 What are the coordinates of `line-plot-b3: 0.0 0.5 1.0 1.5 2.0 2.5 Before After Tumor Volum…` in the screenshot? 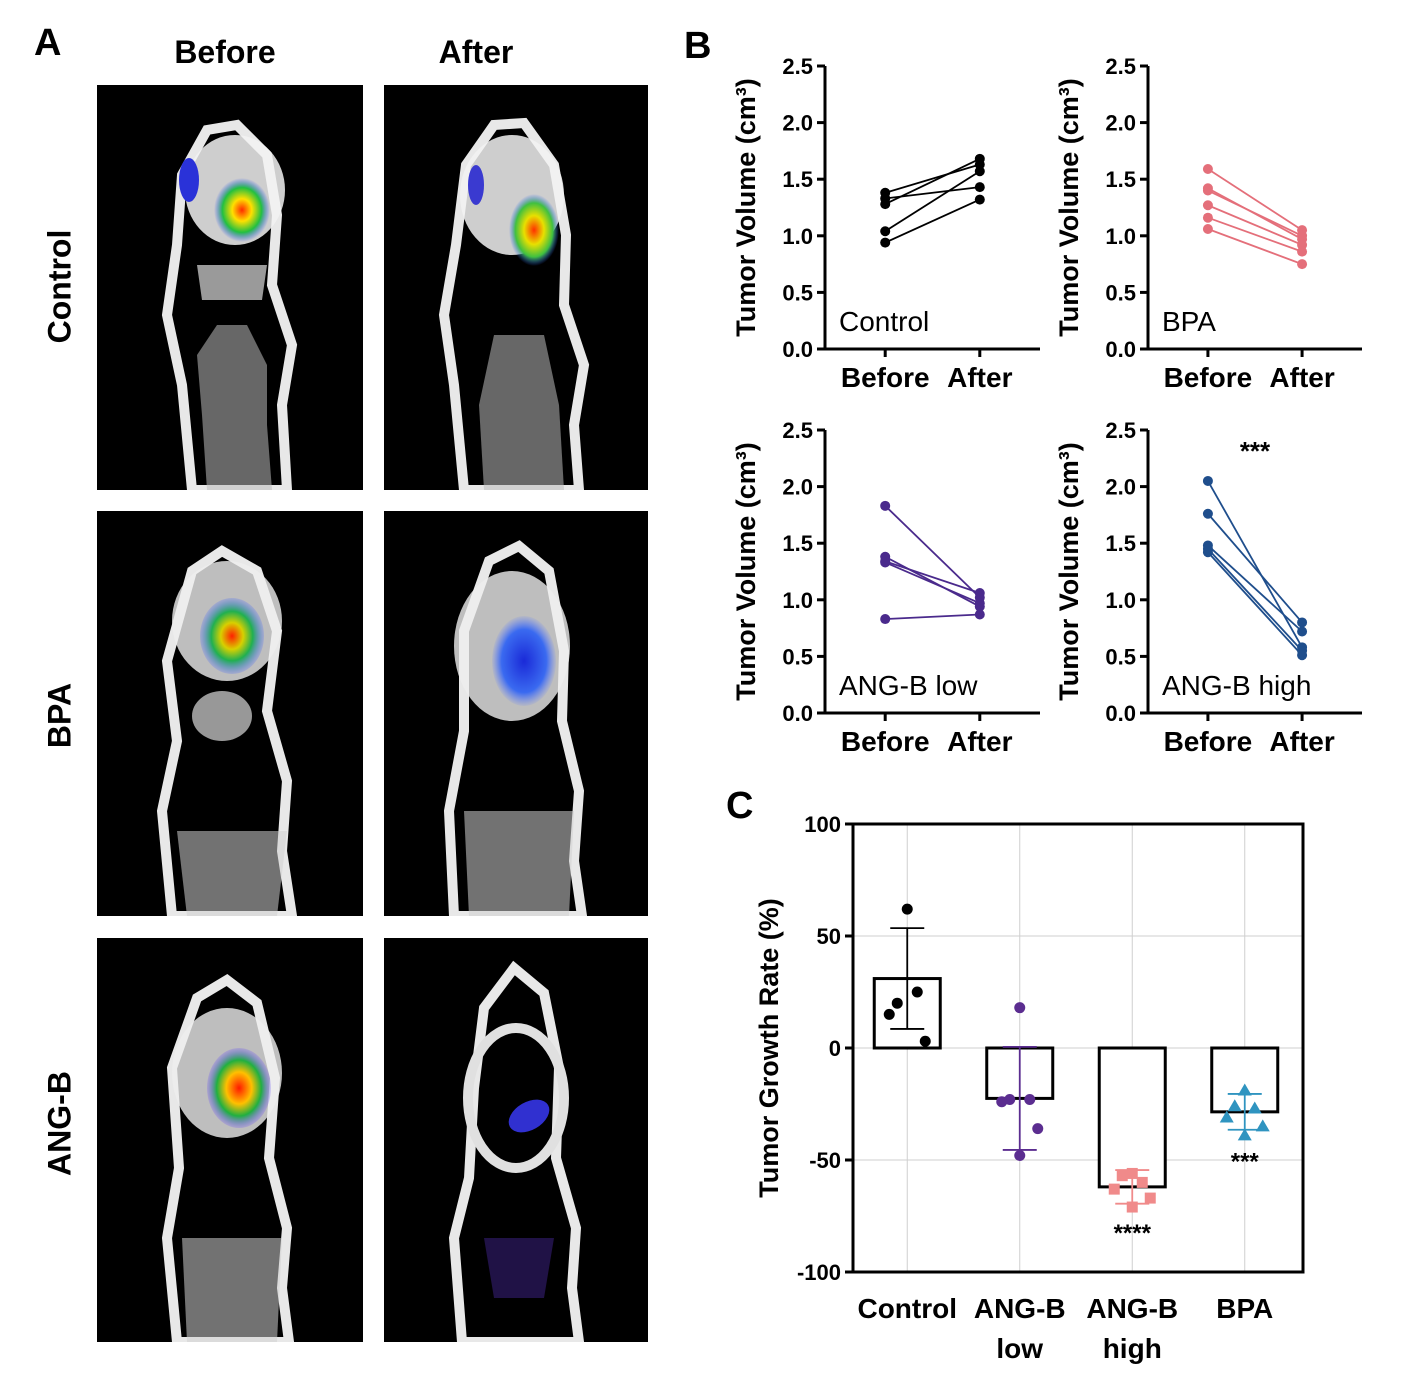 It's located at (885, 587).